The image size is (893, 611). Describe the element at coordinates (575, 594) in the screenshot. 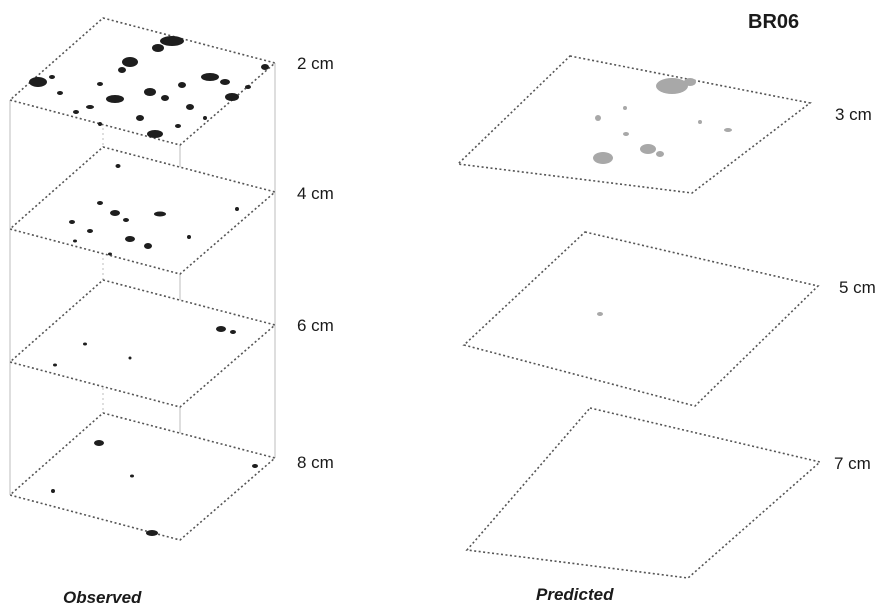

I see `predicted-caption: Predicted` at that location.